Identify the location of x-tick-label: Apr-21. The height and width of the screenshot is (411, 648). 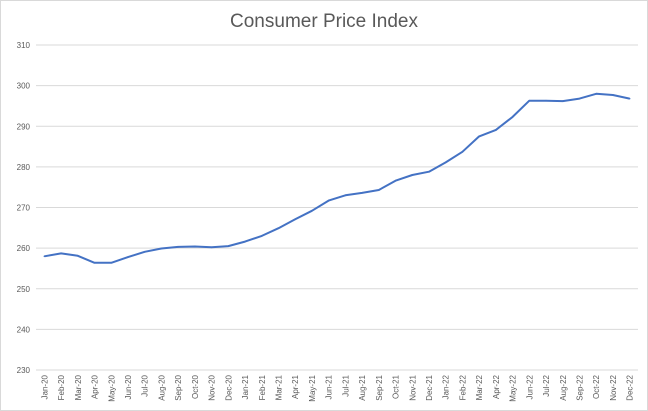
(295, 386).